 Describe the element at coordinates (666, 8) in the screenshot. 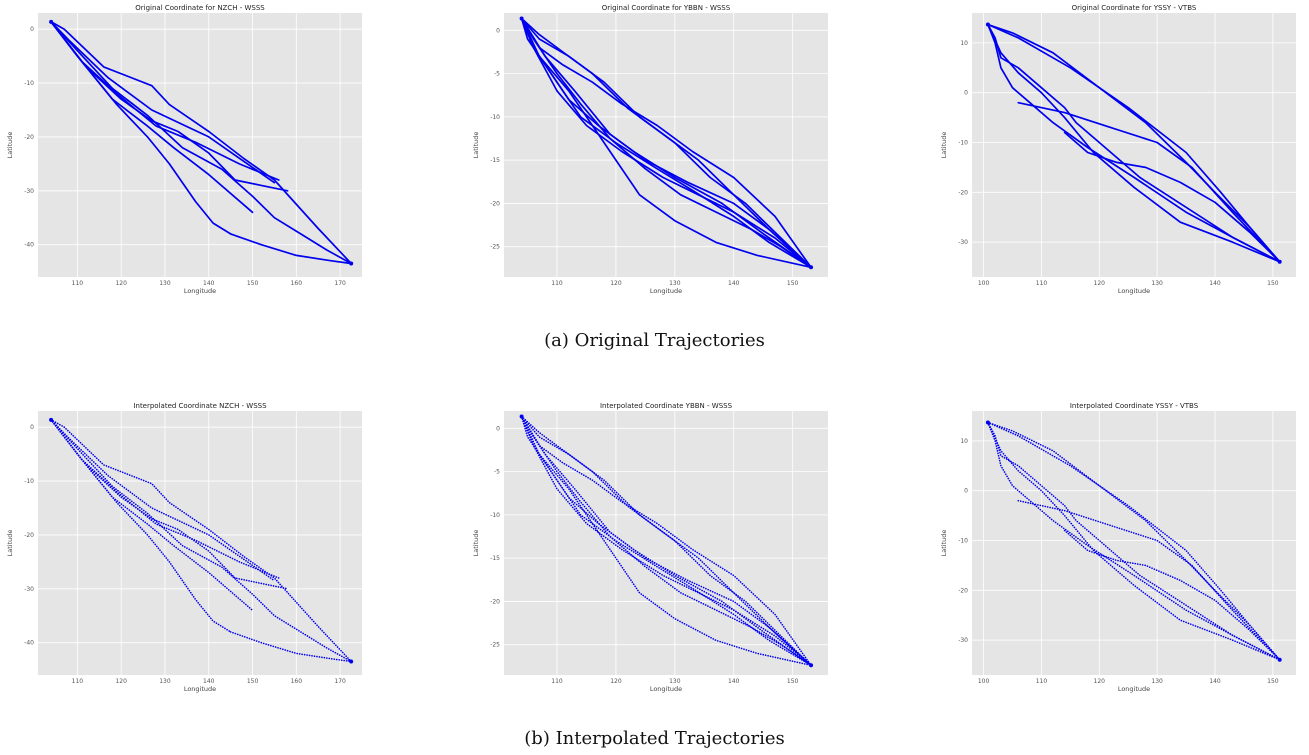

I see `chart-title: Original Coordinate for YBBN - WSSS` at that location.